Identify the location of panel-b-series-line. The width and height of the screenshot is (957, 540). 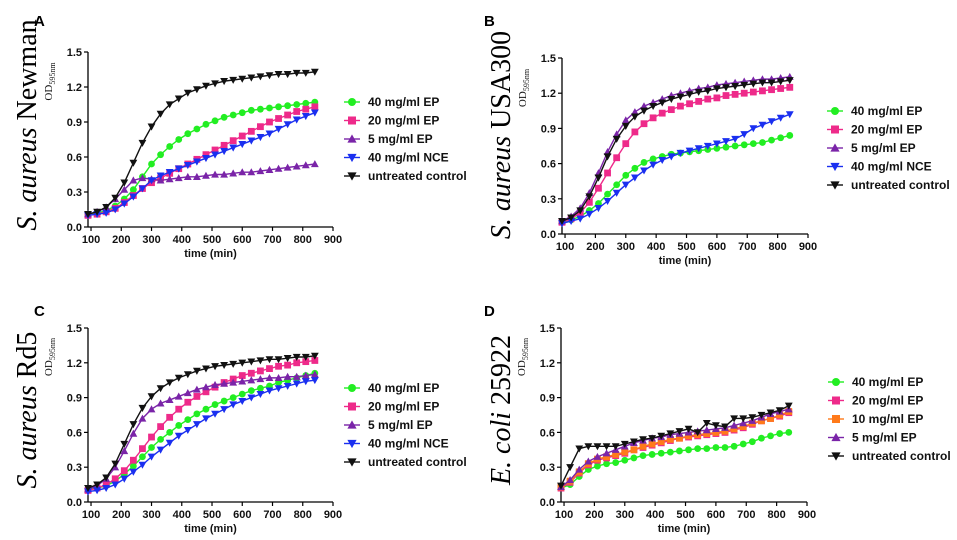
(675, 150).